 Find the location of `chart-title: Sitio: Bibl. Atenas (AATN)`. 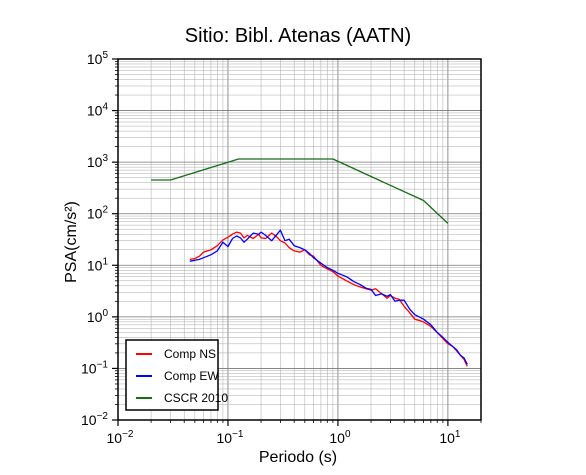

chart-title: Sitio: Bibl. Atenas (AATN) is located at coordinates (298, 36).